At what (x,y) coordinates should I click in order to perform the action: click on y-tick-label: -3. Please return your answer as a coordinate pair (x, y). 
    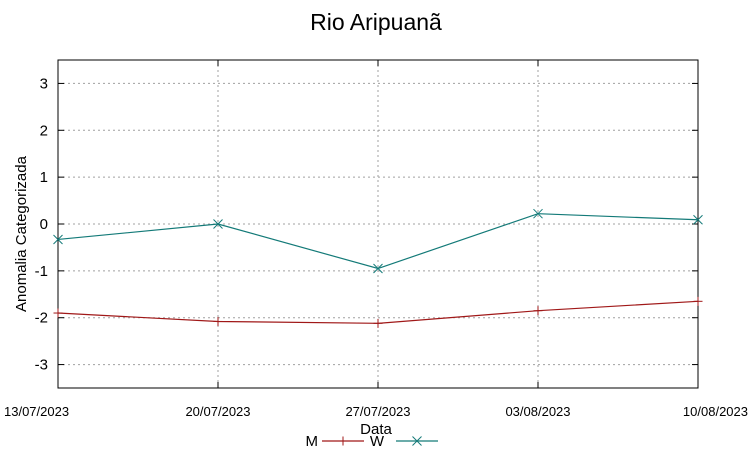
    Looking at the image, I should click on (41, 365).